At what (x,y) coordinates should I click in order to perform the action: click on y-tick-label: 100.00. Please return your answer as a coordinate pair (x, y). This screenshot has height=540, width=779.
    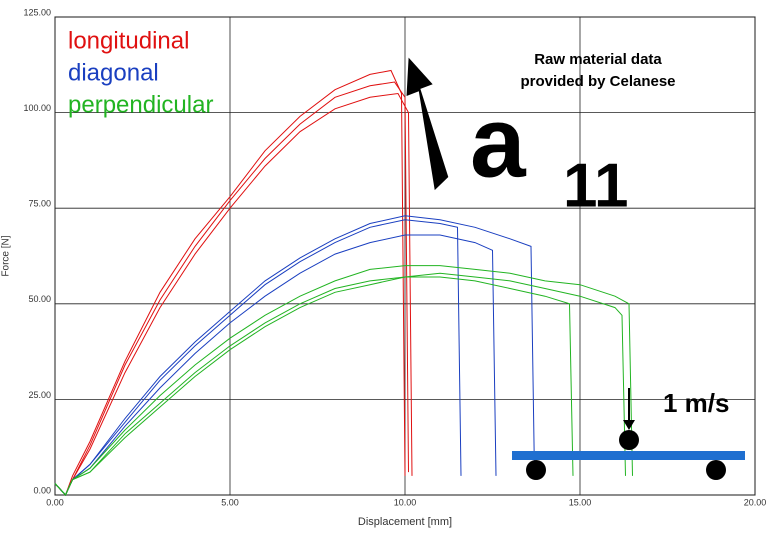
    Looking at the image, I should click on (37, 108).